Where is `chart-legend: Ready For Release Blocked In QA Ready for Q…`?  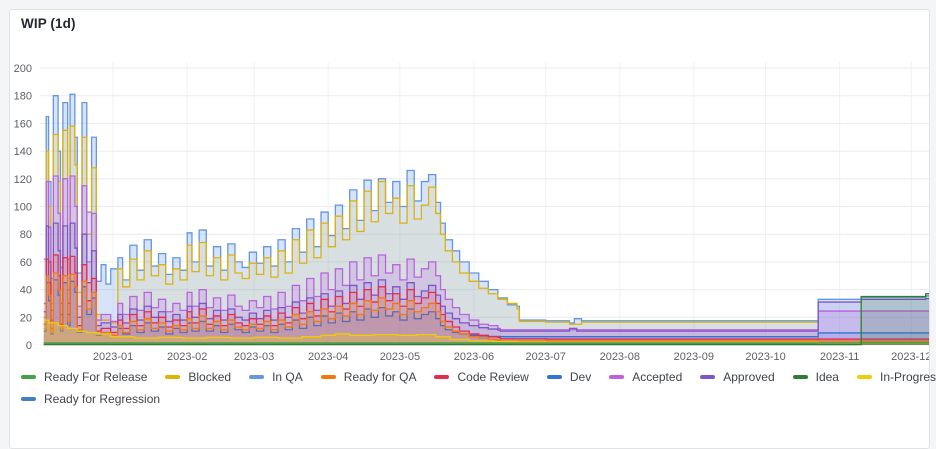
chart-legend: Ready For Release Blocked In QA Ready for Q… is located at coordinates (478, 392).